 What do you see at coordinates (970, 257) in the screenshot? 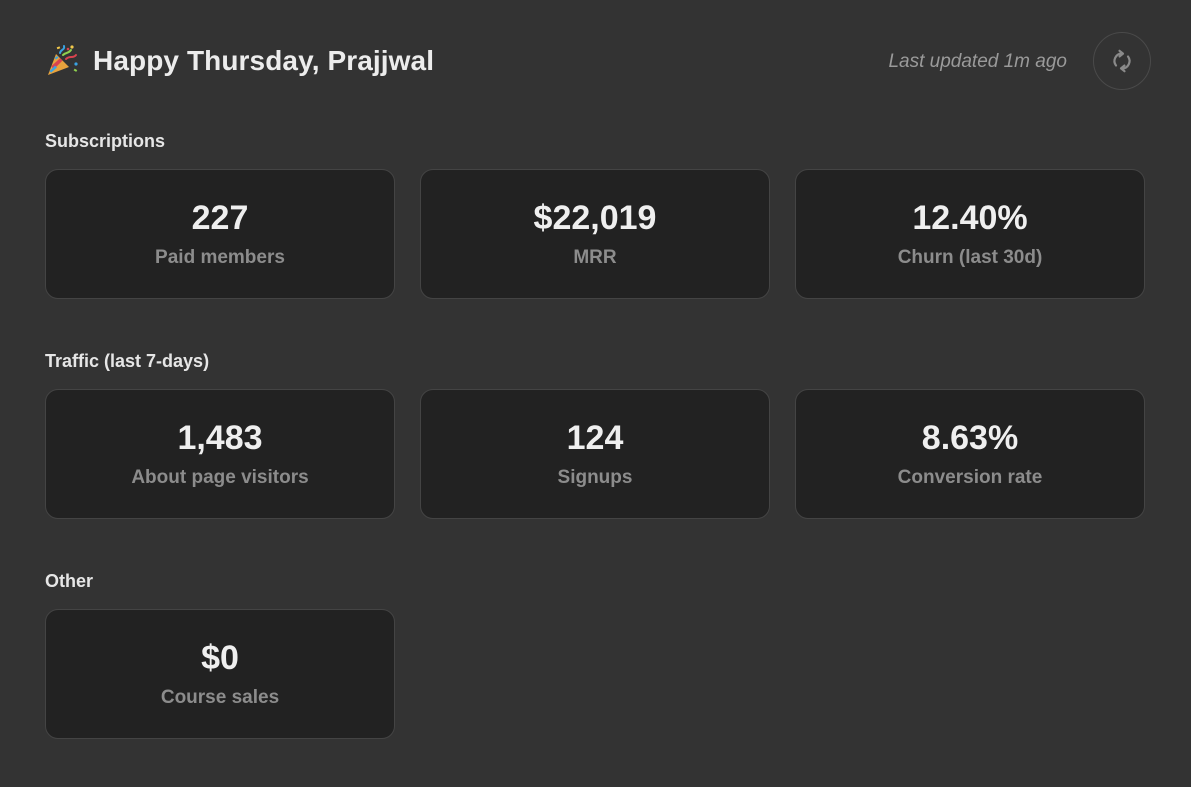
I see `stat-label: Churn (last 30d)` at bounding box center [970, 257].